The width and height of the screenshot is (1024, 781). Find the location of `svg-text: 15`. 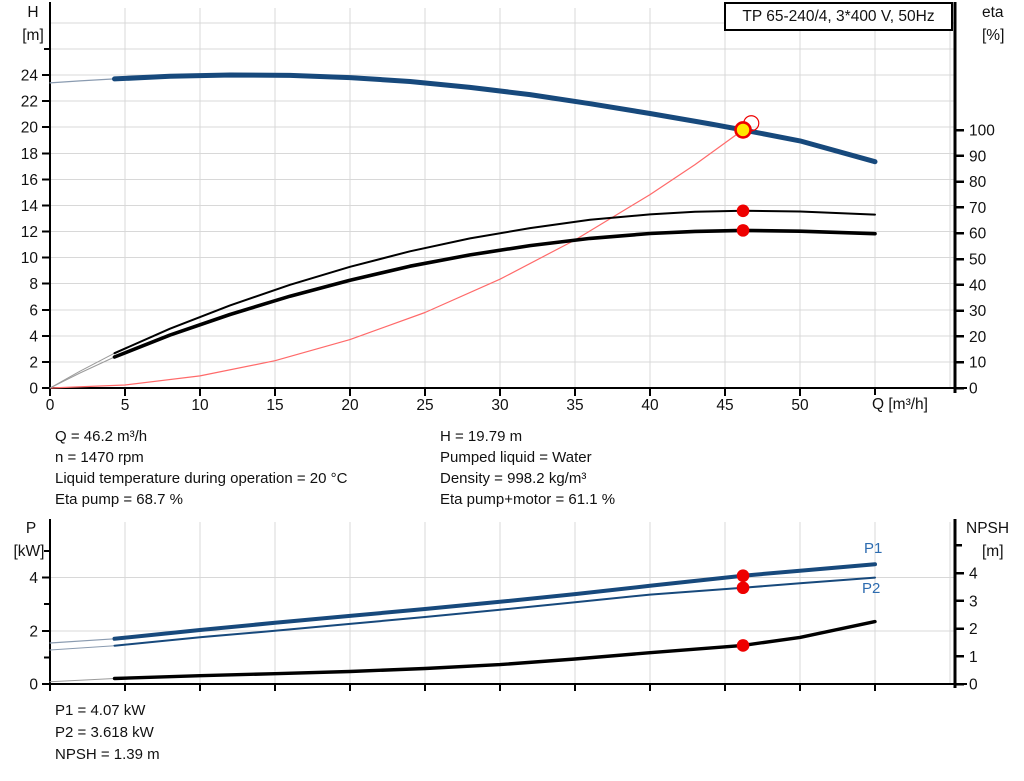

svg-text: 15 is located at coordinates (274, 405).